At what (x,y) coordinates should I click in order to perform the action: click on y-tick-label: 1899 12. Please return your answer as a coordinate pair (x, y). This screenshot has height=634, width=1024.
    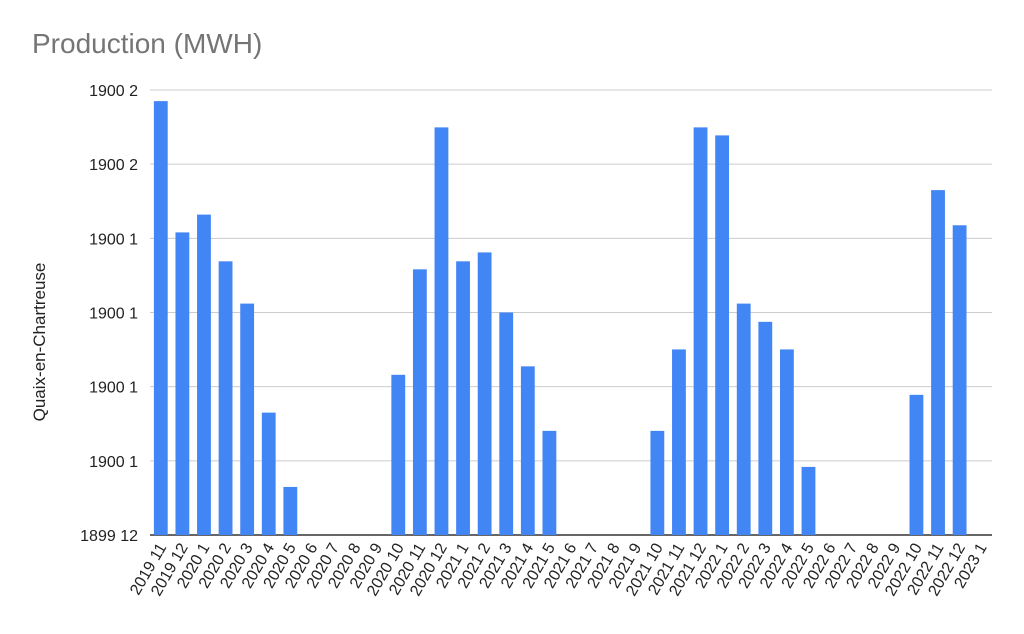
    Looking at the image, I should click on (109, 536).